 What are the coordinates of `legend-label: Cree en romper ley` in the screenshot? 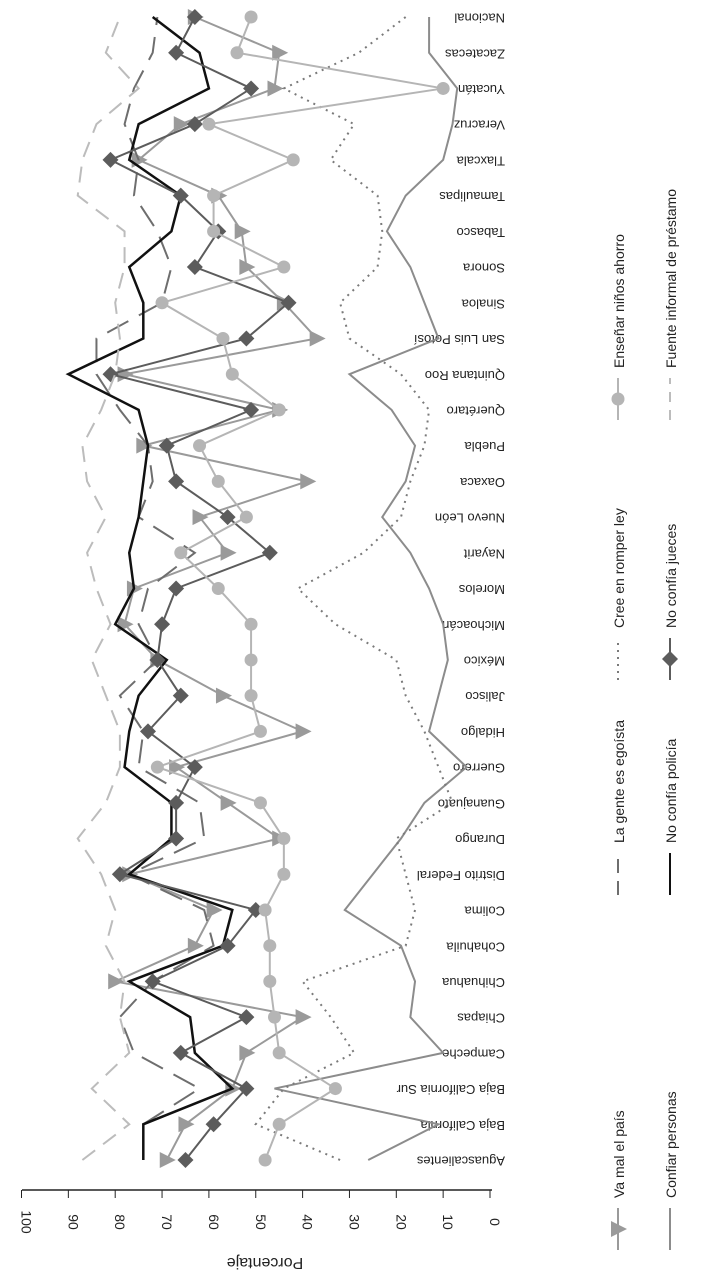 It's located at (619, 568).